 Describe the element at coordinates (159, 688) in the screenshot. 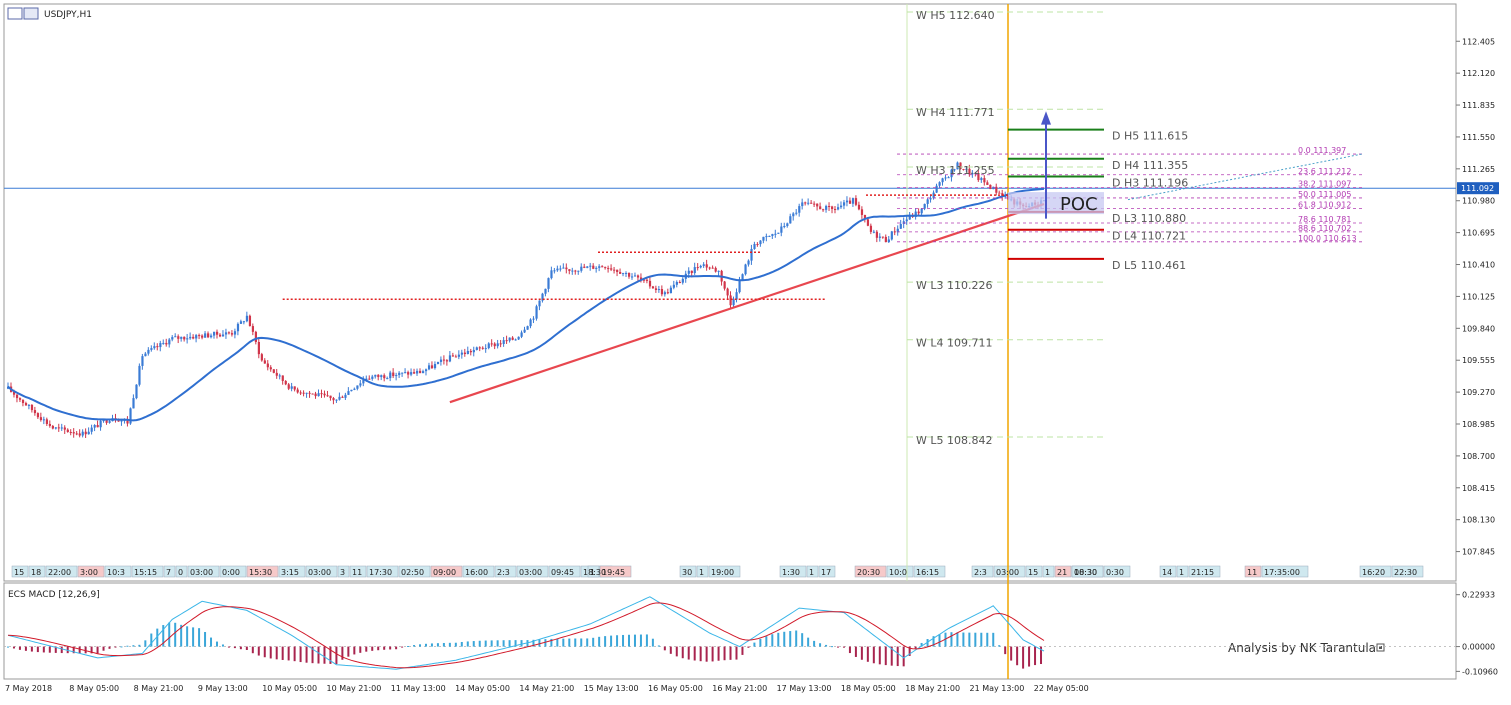

I see `date-axis-label: 8 May 21:00` at that location.